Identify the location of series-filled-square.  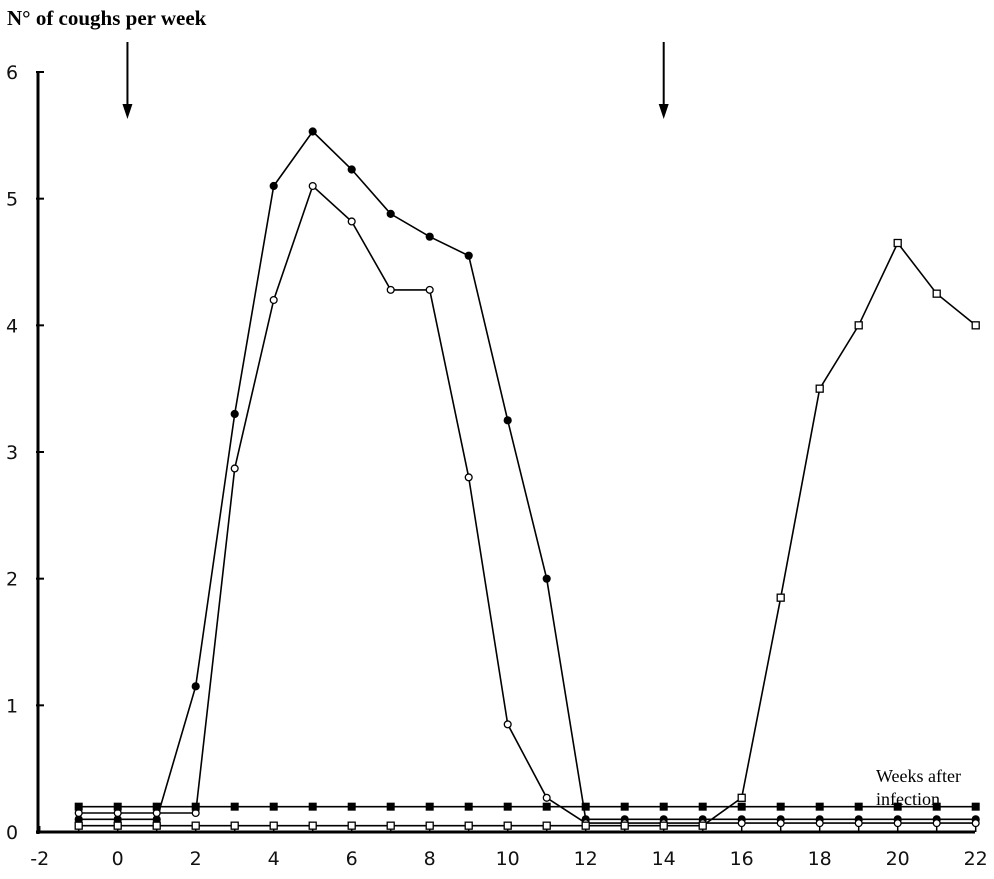
(527, 806).